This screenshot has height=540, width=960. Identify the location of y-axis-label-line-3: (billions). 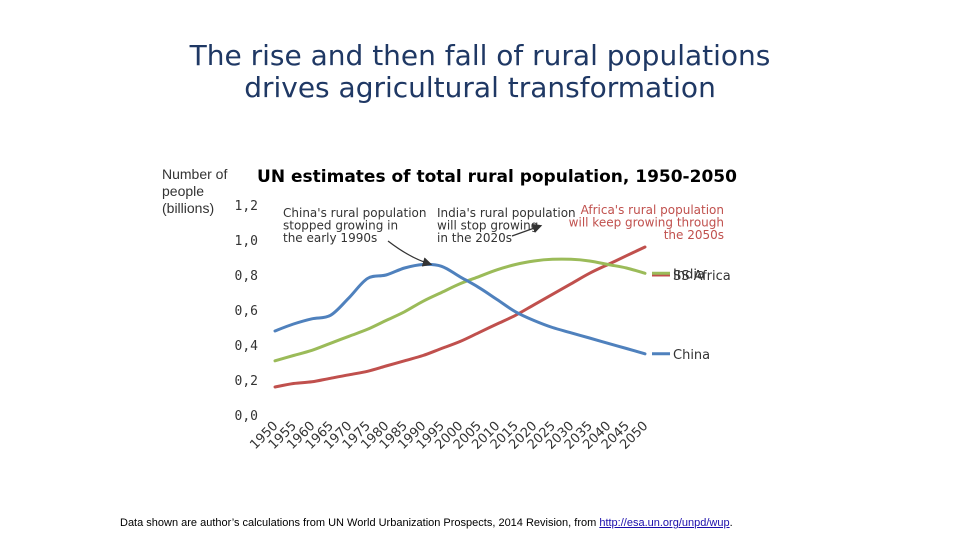
(188, 208).